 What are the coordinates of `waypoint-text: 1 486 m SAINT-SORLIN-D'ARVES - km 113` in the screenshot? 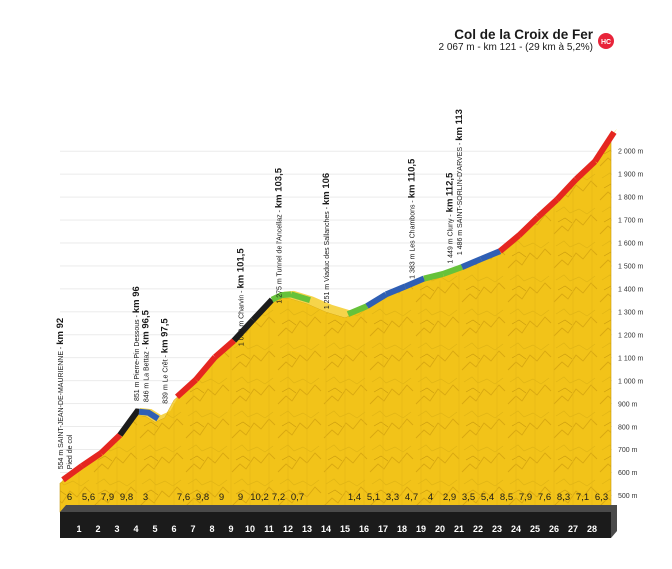 It's located at (459, 182).